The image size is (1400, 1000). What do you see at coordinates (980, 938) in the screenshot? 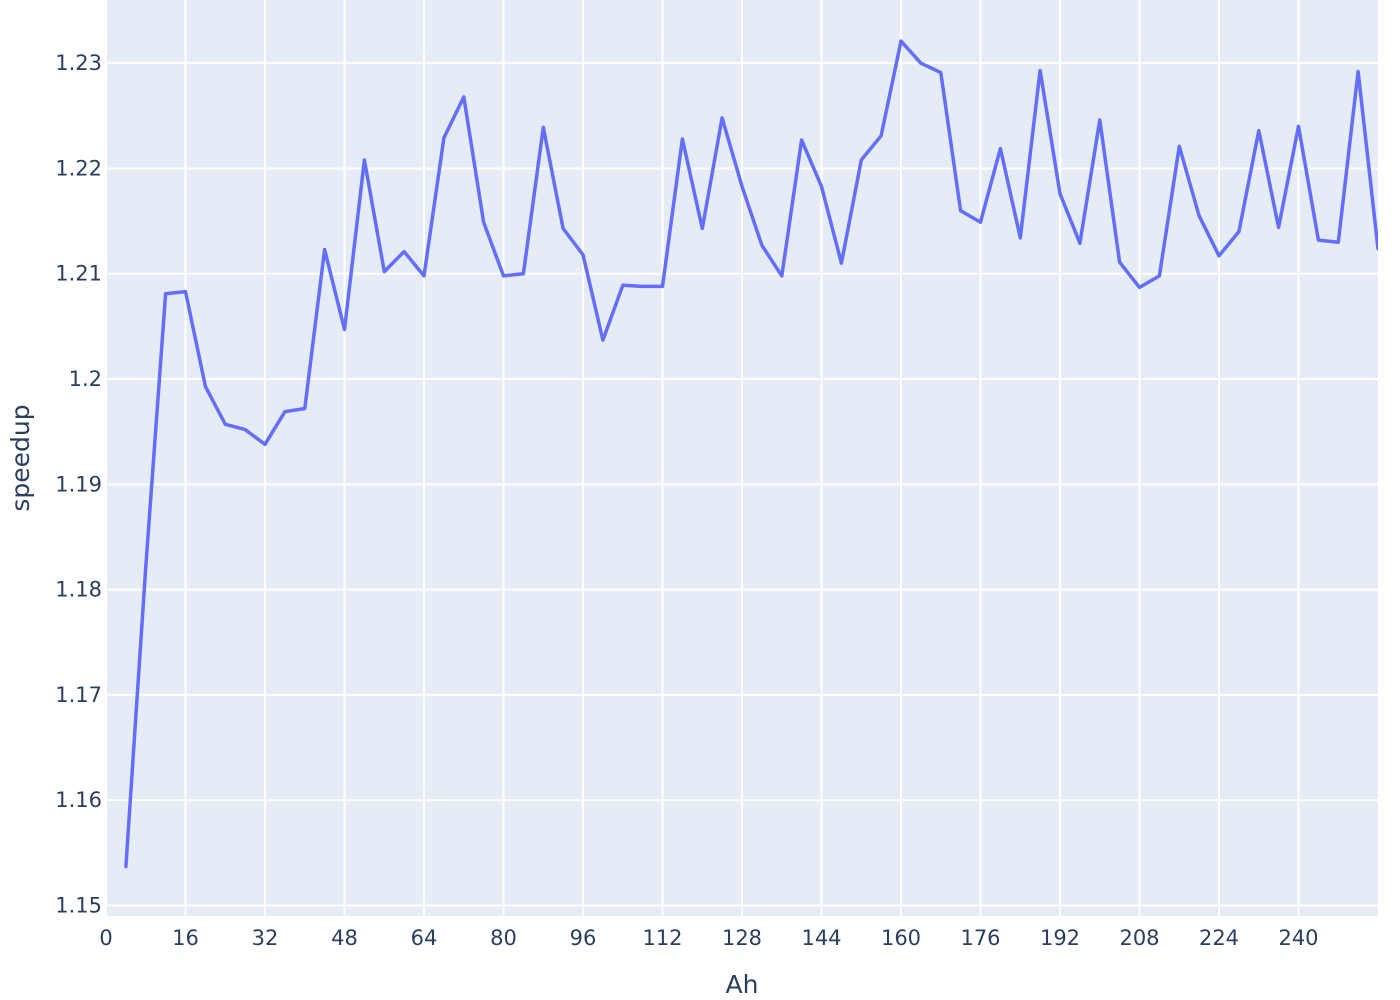
I see `x-tick-label: 176` at bounding box center [980, 938].